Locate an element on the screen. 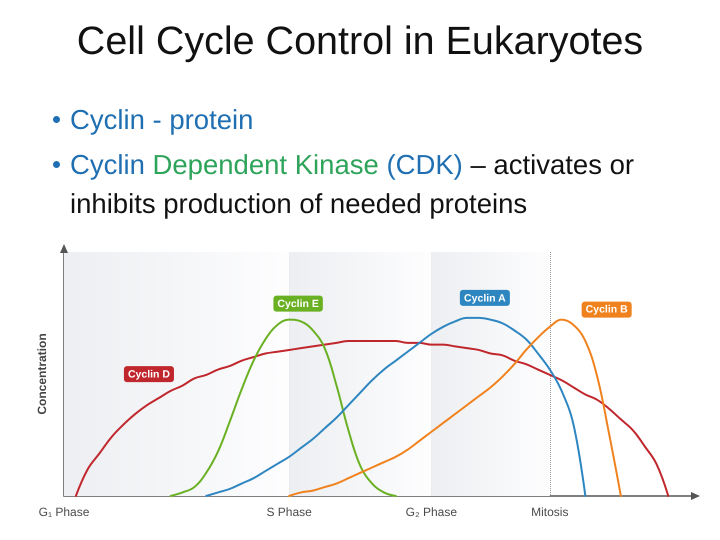 This screenshot has height=540, width=720. text: Cyclin Dependent Kinase (CDK) – activates or inhibits production of needed proteins is located at coordinates (352, 184).